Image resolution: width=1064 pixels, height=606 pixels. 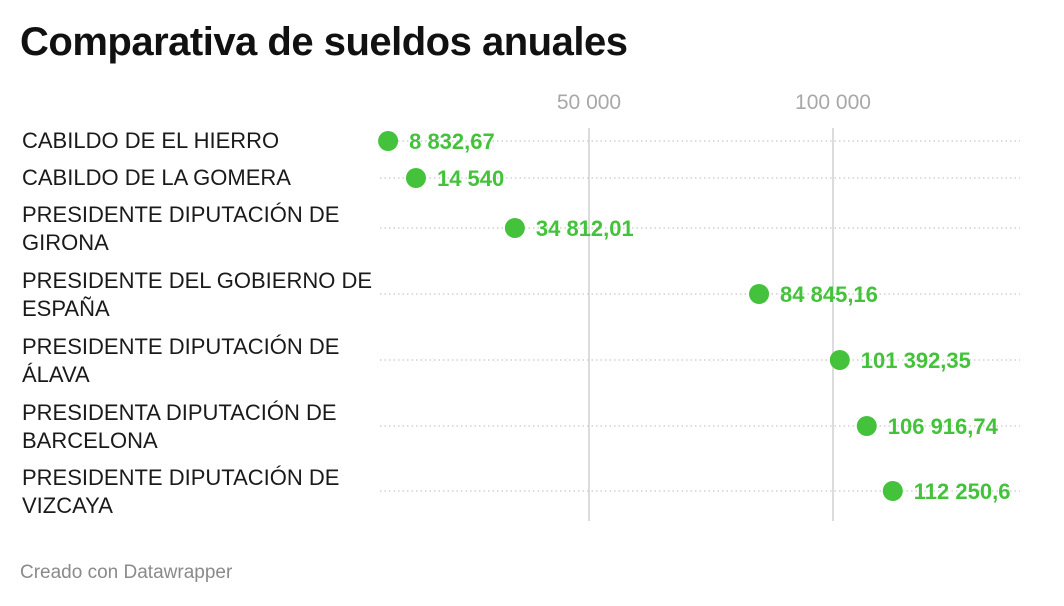 What do you see at coordinates (324, 42) in the screenshot?
I see `chart-title: Comparativa de sueldos anuales` at bounding box center [324, 42].